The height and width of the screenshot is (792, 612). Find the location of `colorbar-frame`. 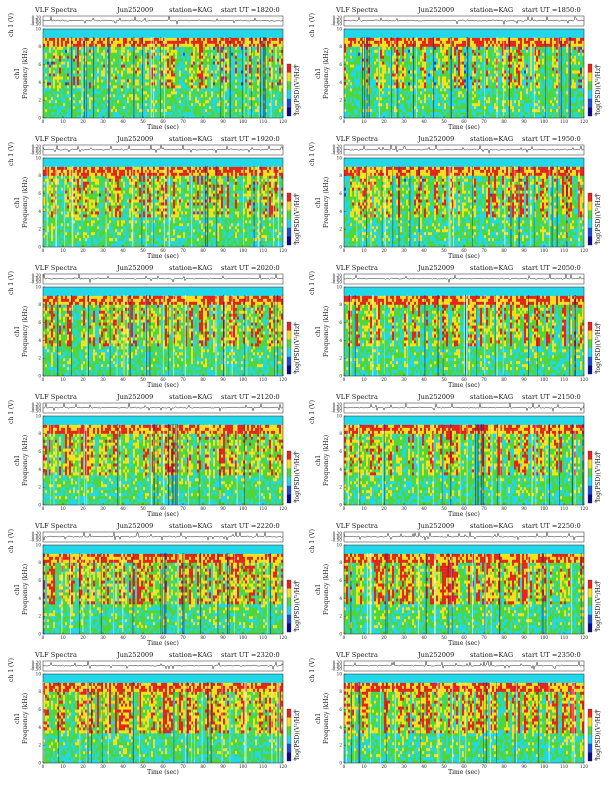

colorbar-frame is located at coordinates (590, 90).